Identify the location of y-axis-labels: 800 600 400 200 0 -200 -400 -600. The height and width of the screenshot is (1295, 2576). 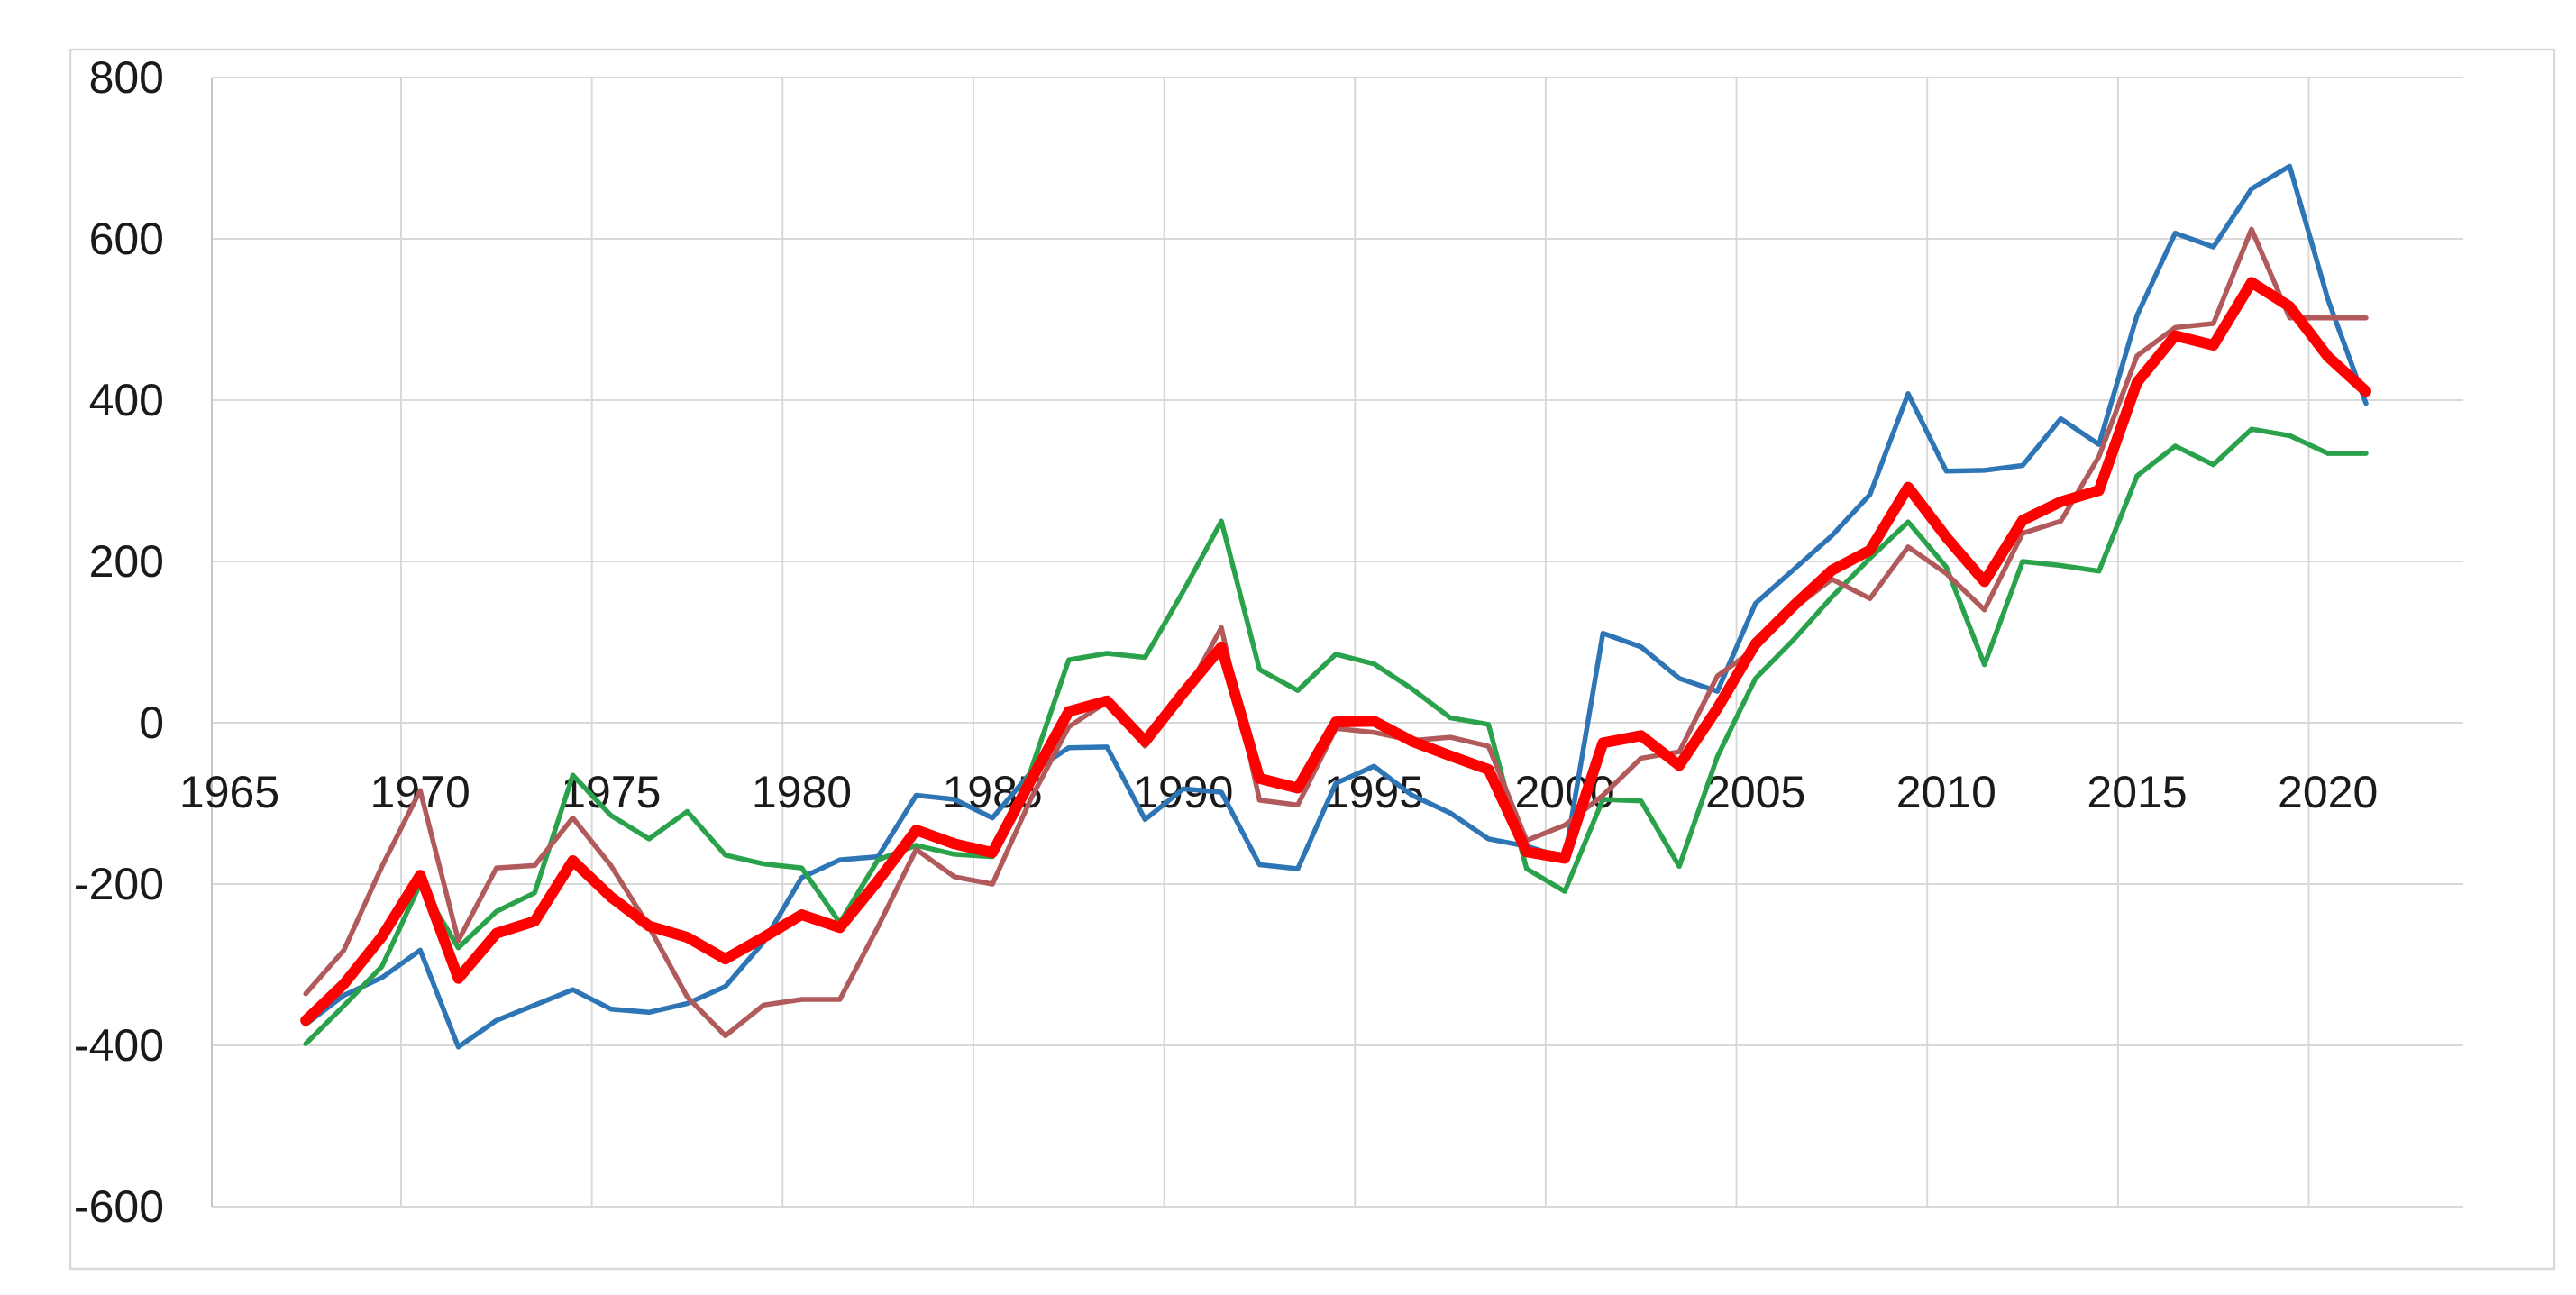
(119, 642).